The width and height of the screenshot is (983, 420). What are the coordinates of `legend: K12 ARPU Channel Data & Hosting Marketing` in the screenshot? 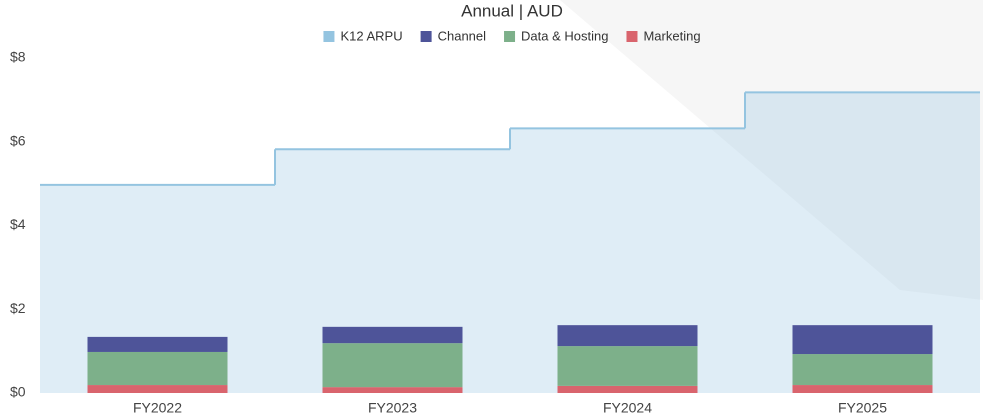 It's located at (512, 35).